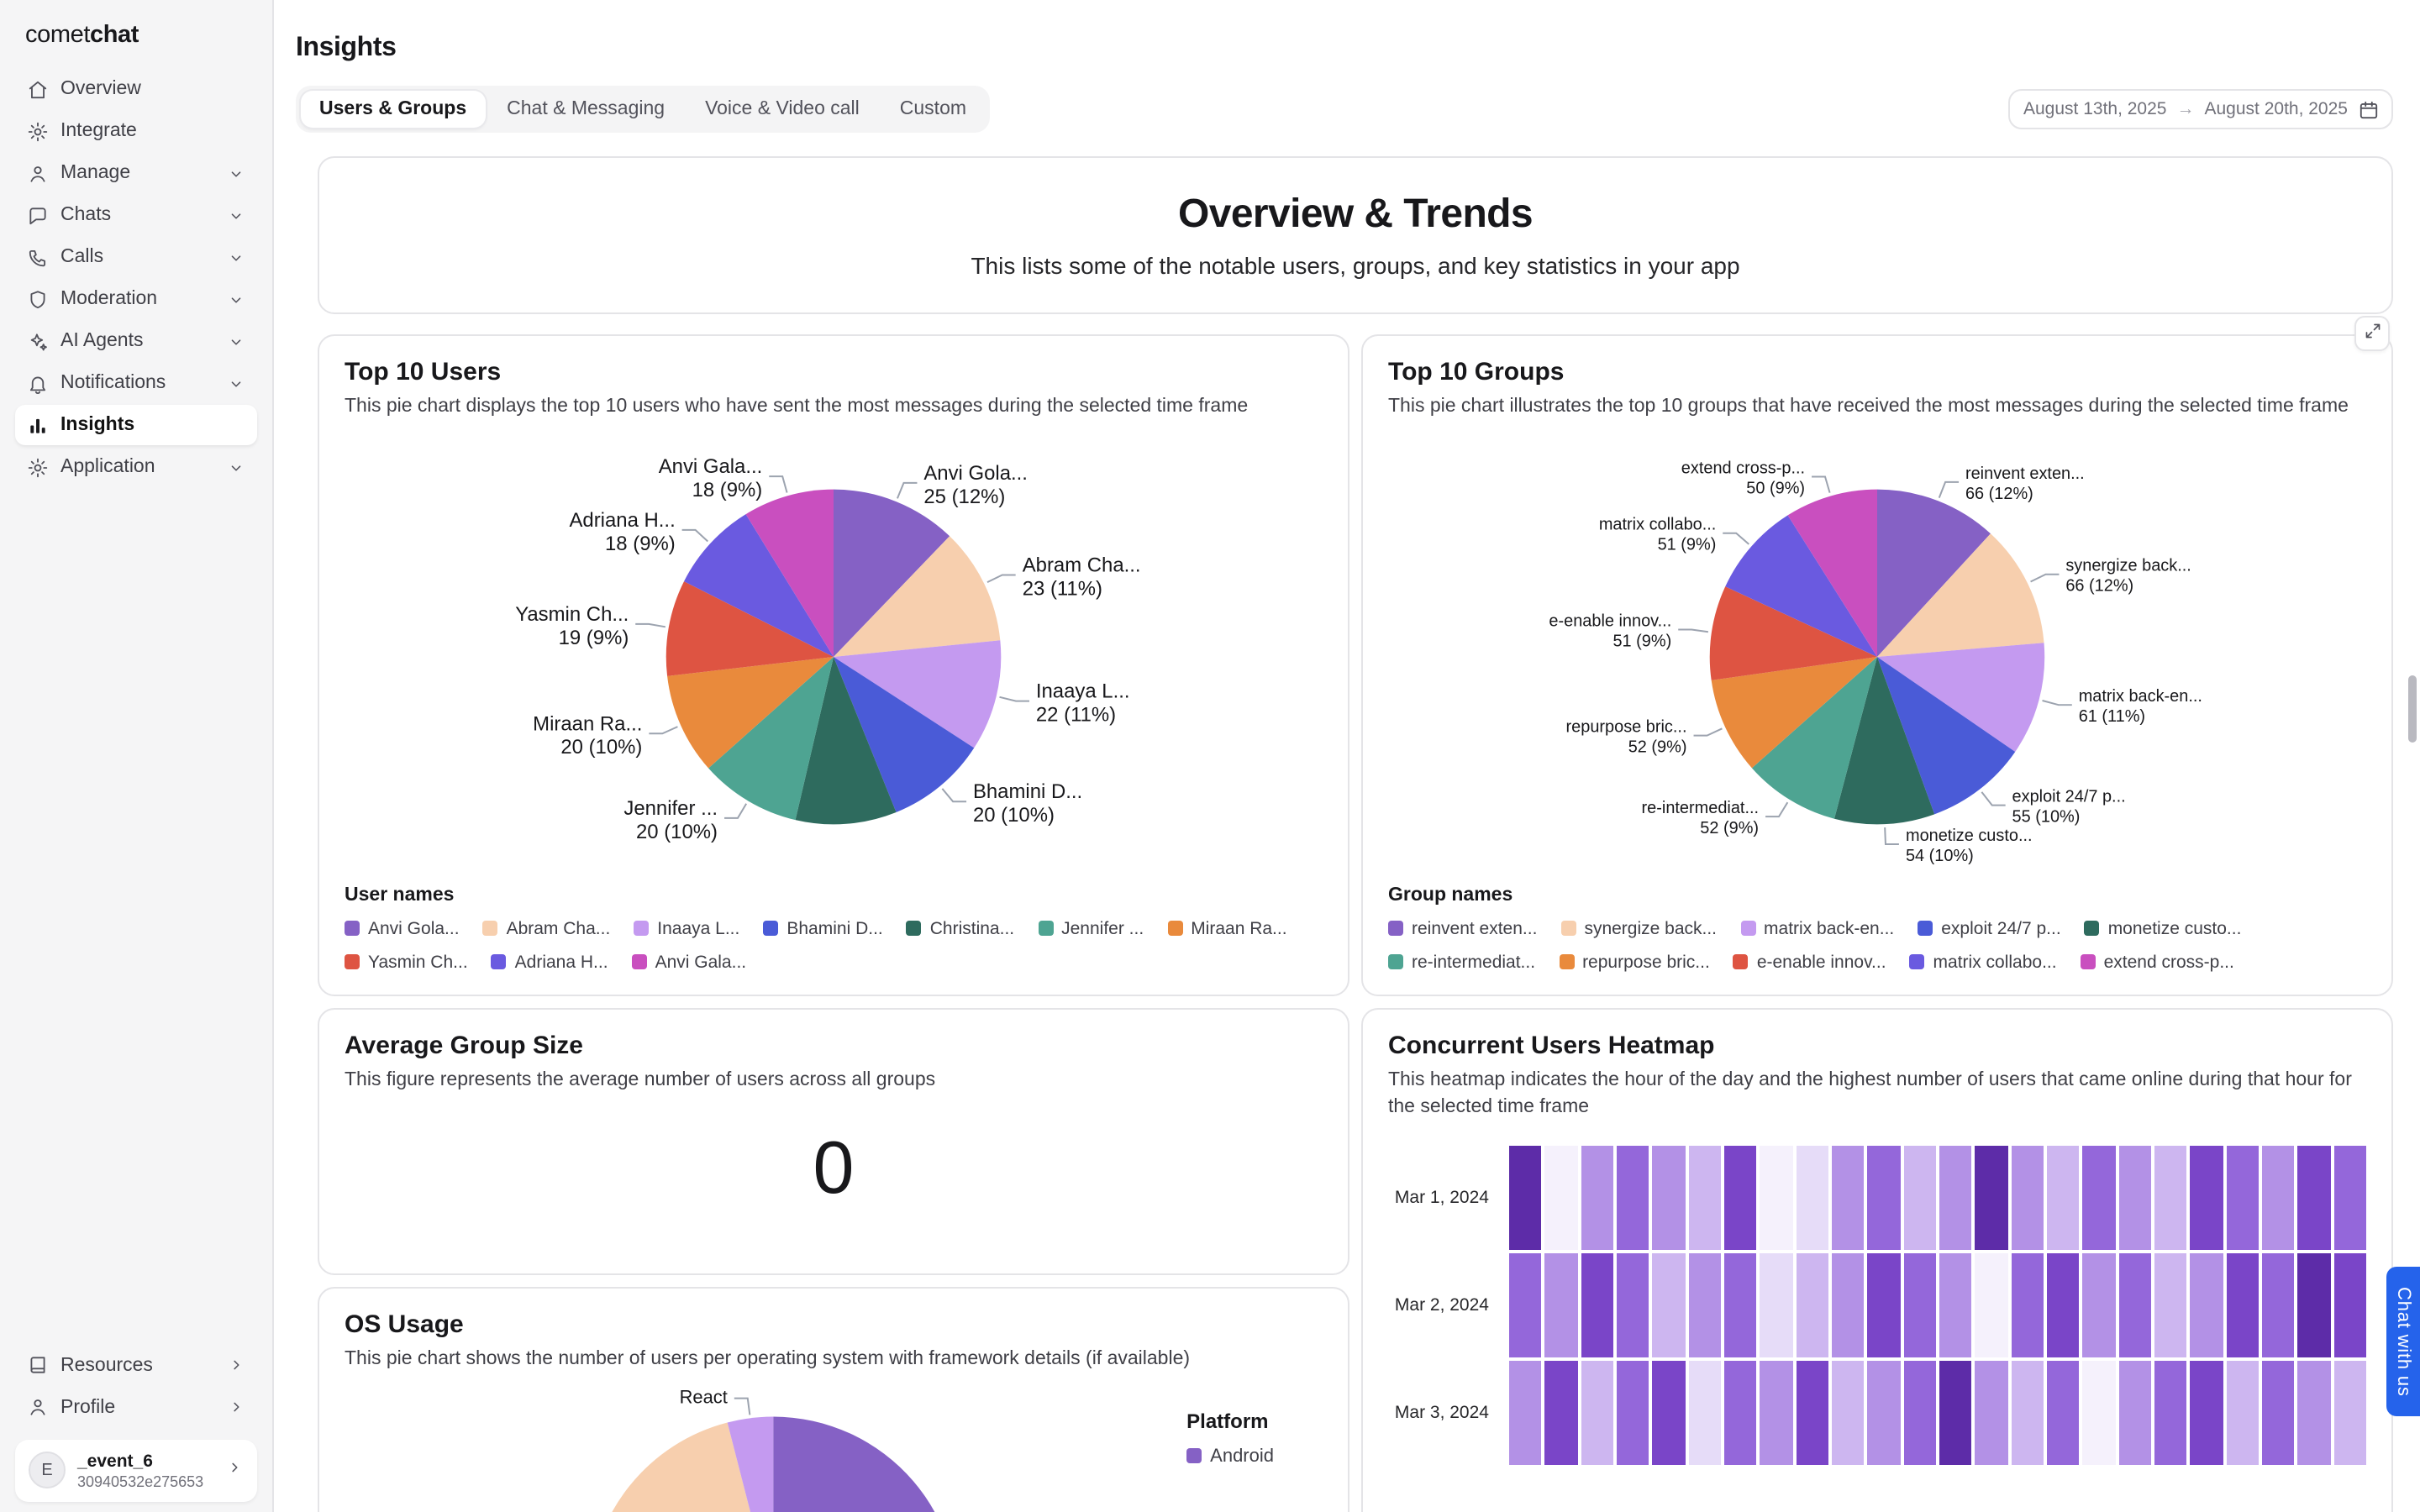  I want to click on legend-label: Android, so click(1242, 1456).